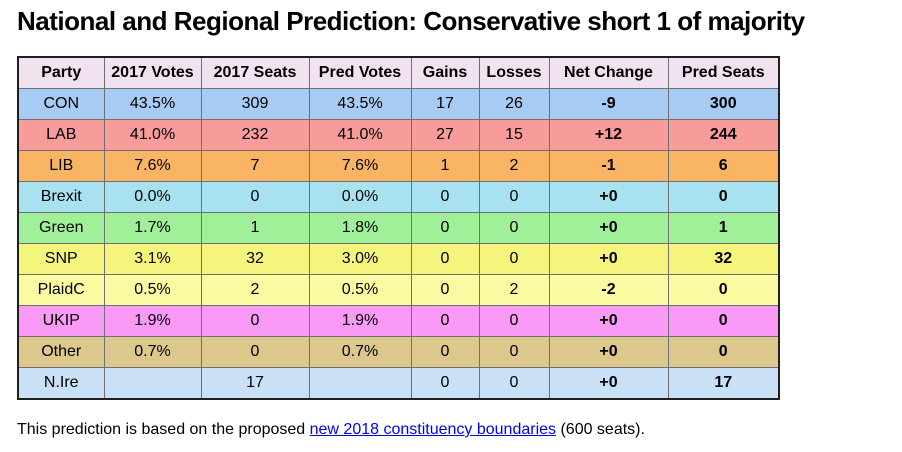 This screenshot has width=902, height=452. What do you see at coordinates (152, 166) in the screenshot?
I see `cell-2017-votes: 7.6%` at bounding box center [152, 166].